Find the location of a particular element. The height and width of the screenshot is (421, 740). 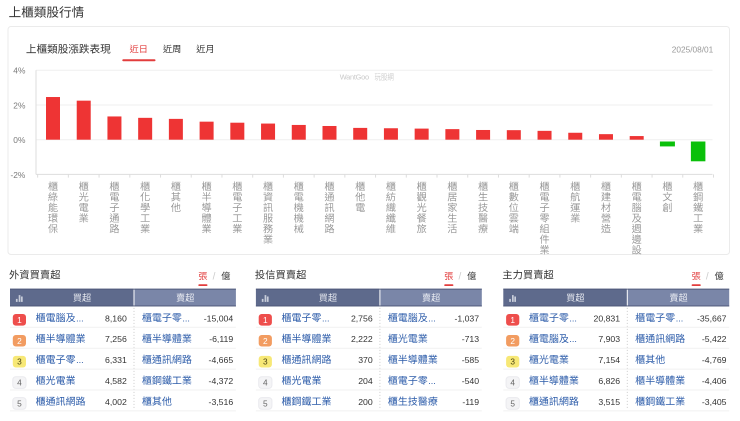

svg-text: -5,422 is located at coordinates (714, 339).